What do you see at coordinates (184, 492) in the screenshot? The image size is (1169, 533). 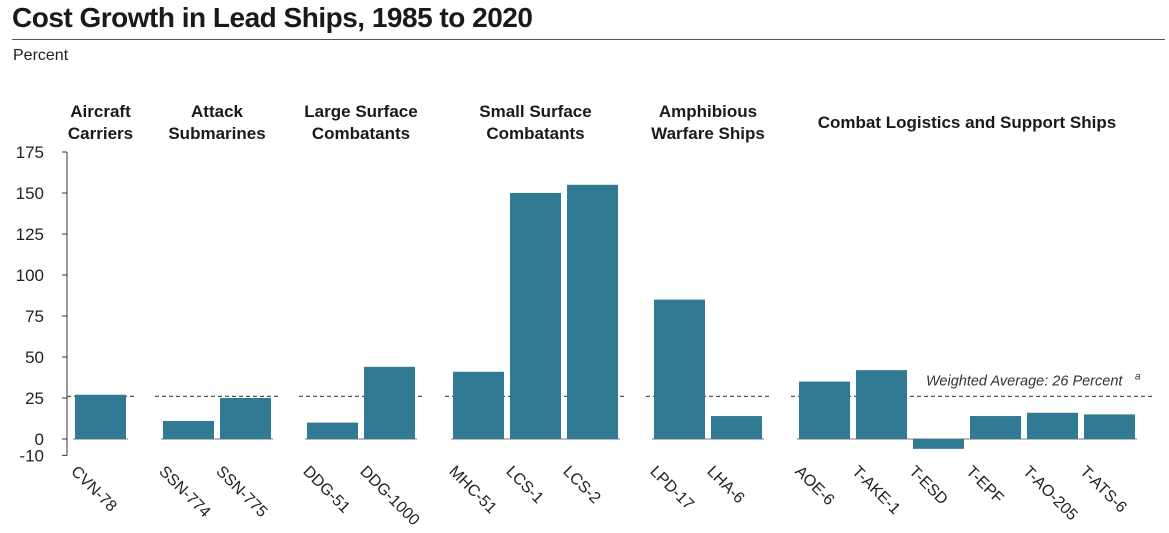 I see `category-label: SSN-774` at bounding box center [184, 492].